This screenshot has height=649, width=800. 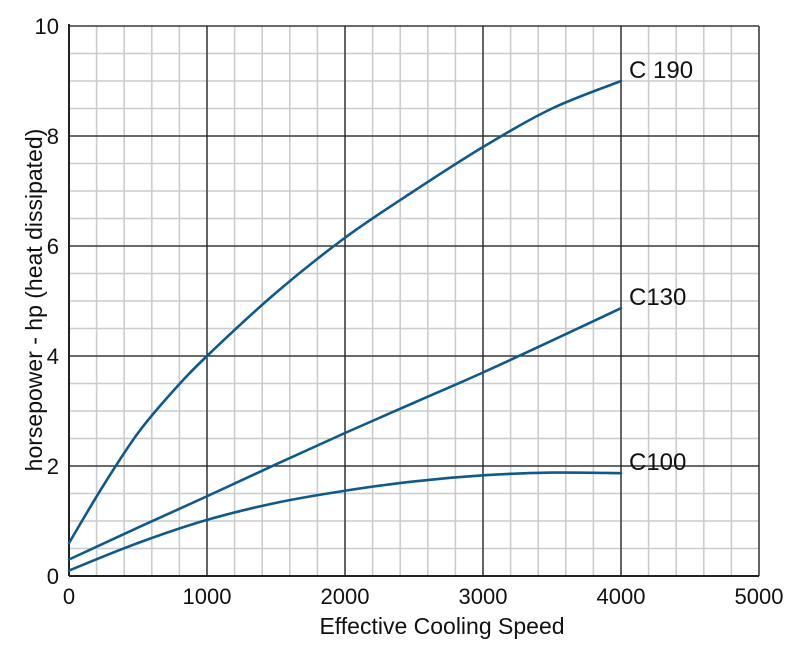 What do you see at coordinates (483, 596) in the screenshot?
I see `x-tick-label: 3000` at bounding box center [483, 596].